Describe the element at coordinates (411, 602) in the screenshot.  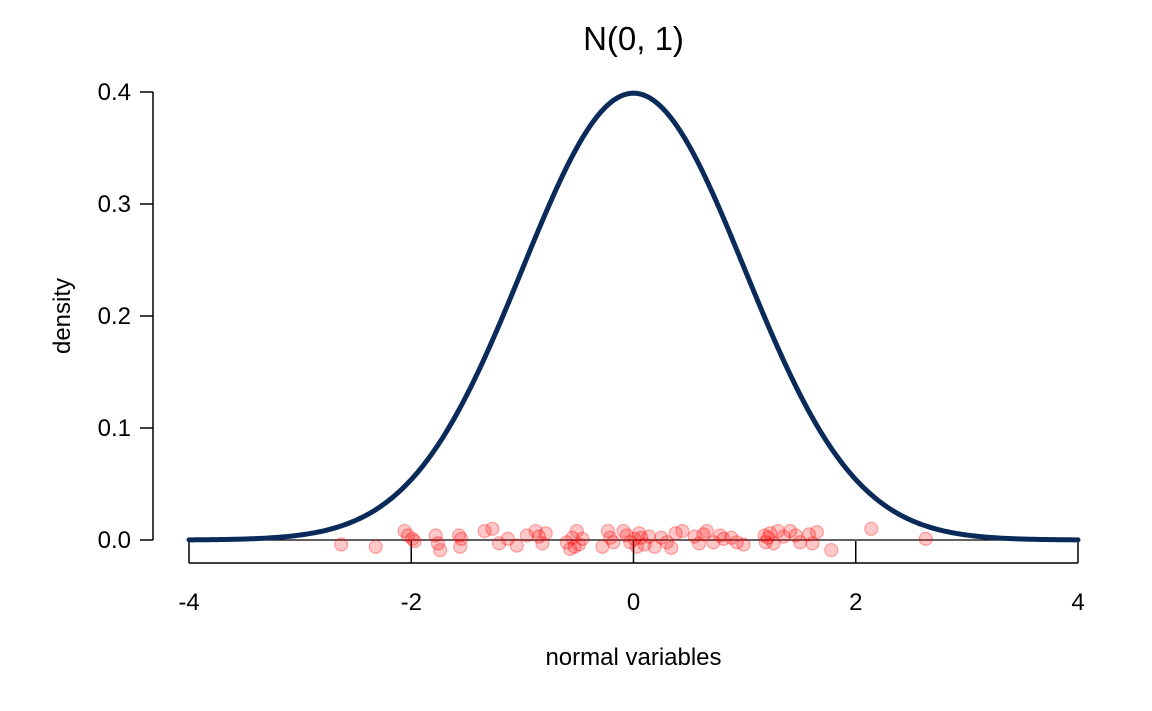
I see `x-tick-label: -2` at that location.